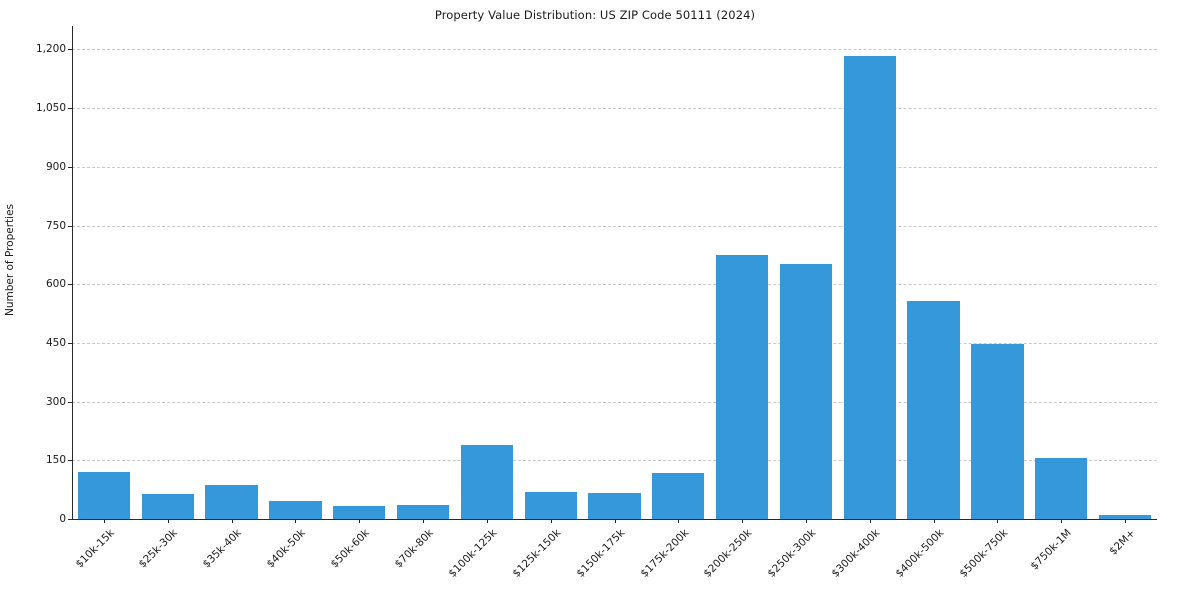 The image size is (1190, 590). What do you see at coordinates (50, 49) in the screenshot?
I see `y-tick-label: 1,200` at bounding box center [50, 49].